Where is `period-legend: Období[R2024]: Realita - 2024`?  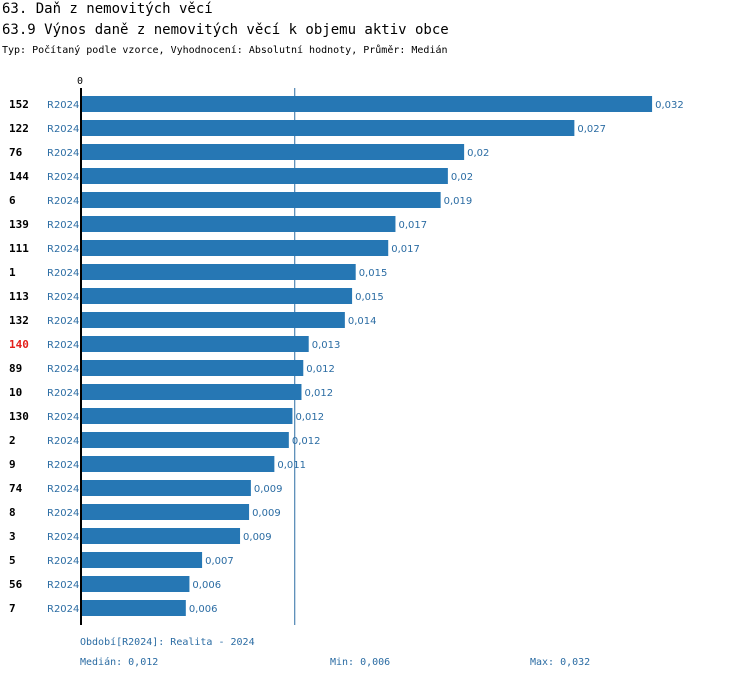 period-legend: Období[R2024]: Realita - 2024 is located at coordinates (167, 642).